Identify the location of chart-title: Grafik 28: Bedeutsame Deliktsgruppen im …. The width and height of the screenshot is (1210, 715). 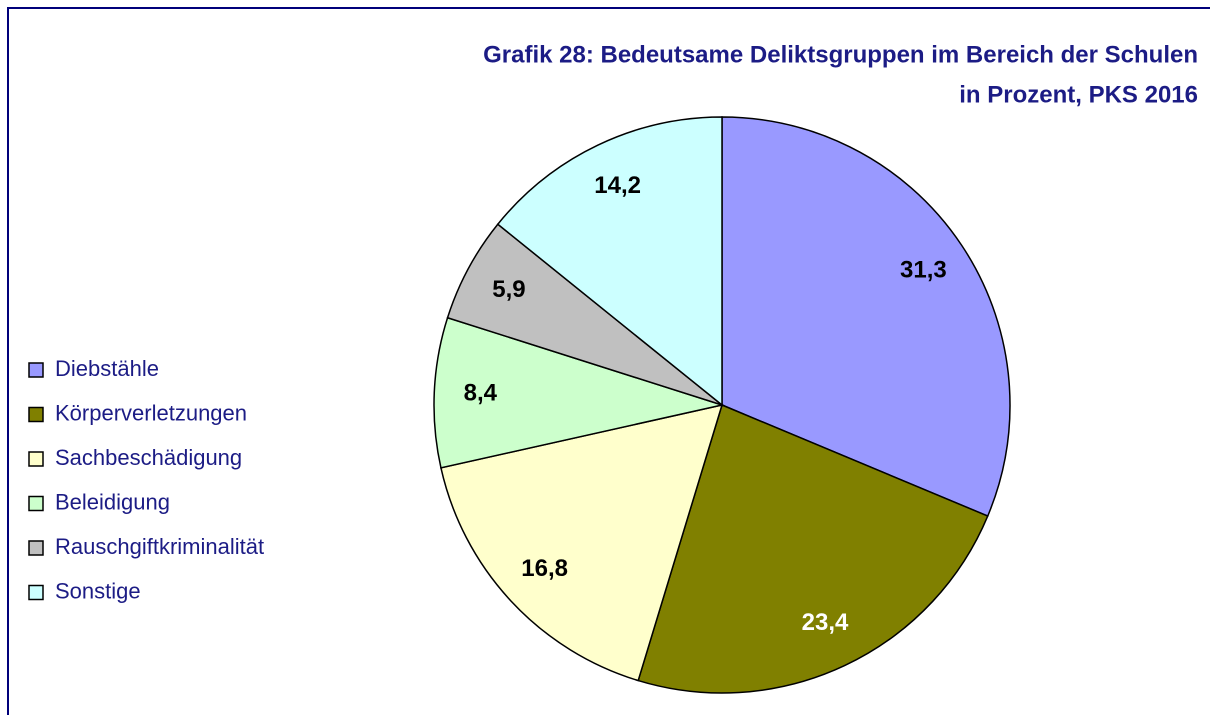
(840, 54).